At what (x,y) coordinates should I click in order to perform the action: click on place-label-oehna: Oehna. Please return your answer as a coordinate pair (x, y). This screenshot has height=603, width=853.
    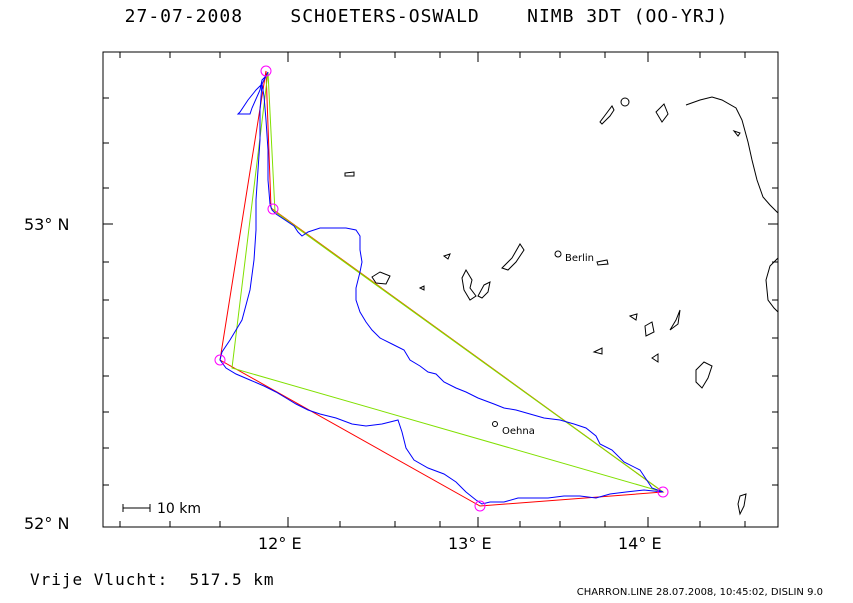
    Looking at the image, I should click on (518, 431).